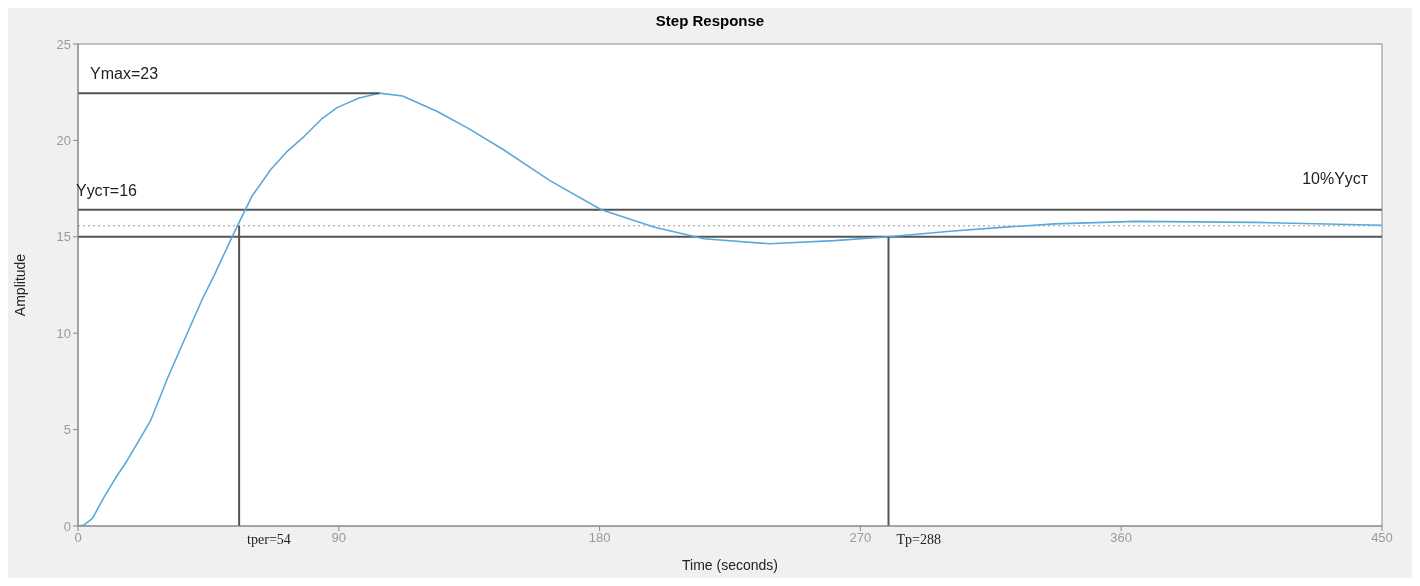  Describe the element at coordinates (19, 285) in the screenshot. I see `y-axis-title: Amplitude` at that location.